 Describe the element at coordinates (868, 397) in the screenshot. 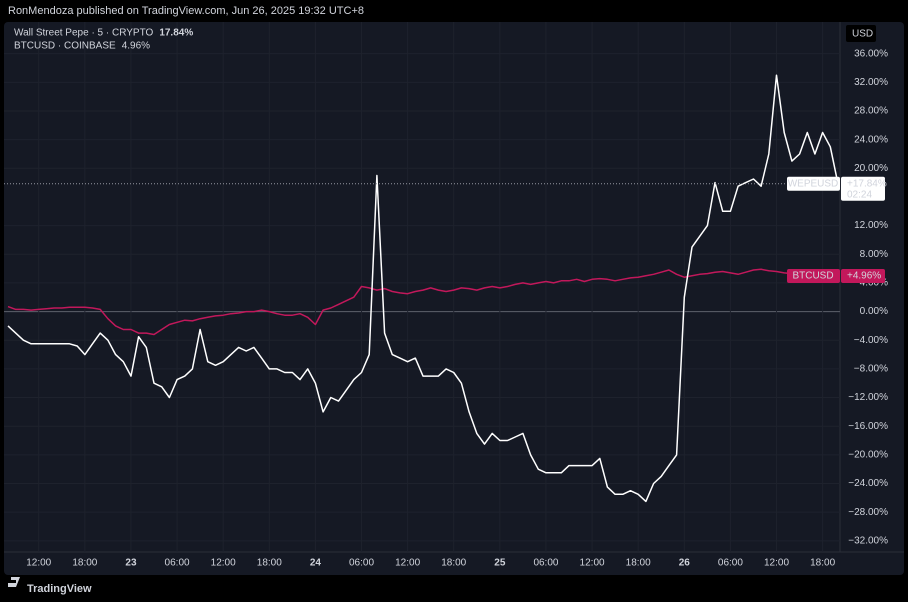

I see `y-tick-label: −12.00%` at that location.